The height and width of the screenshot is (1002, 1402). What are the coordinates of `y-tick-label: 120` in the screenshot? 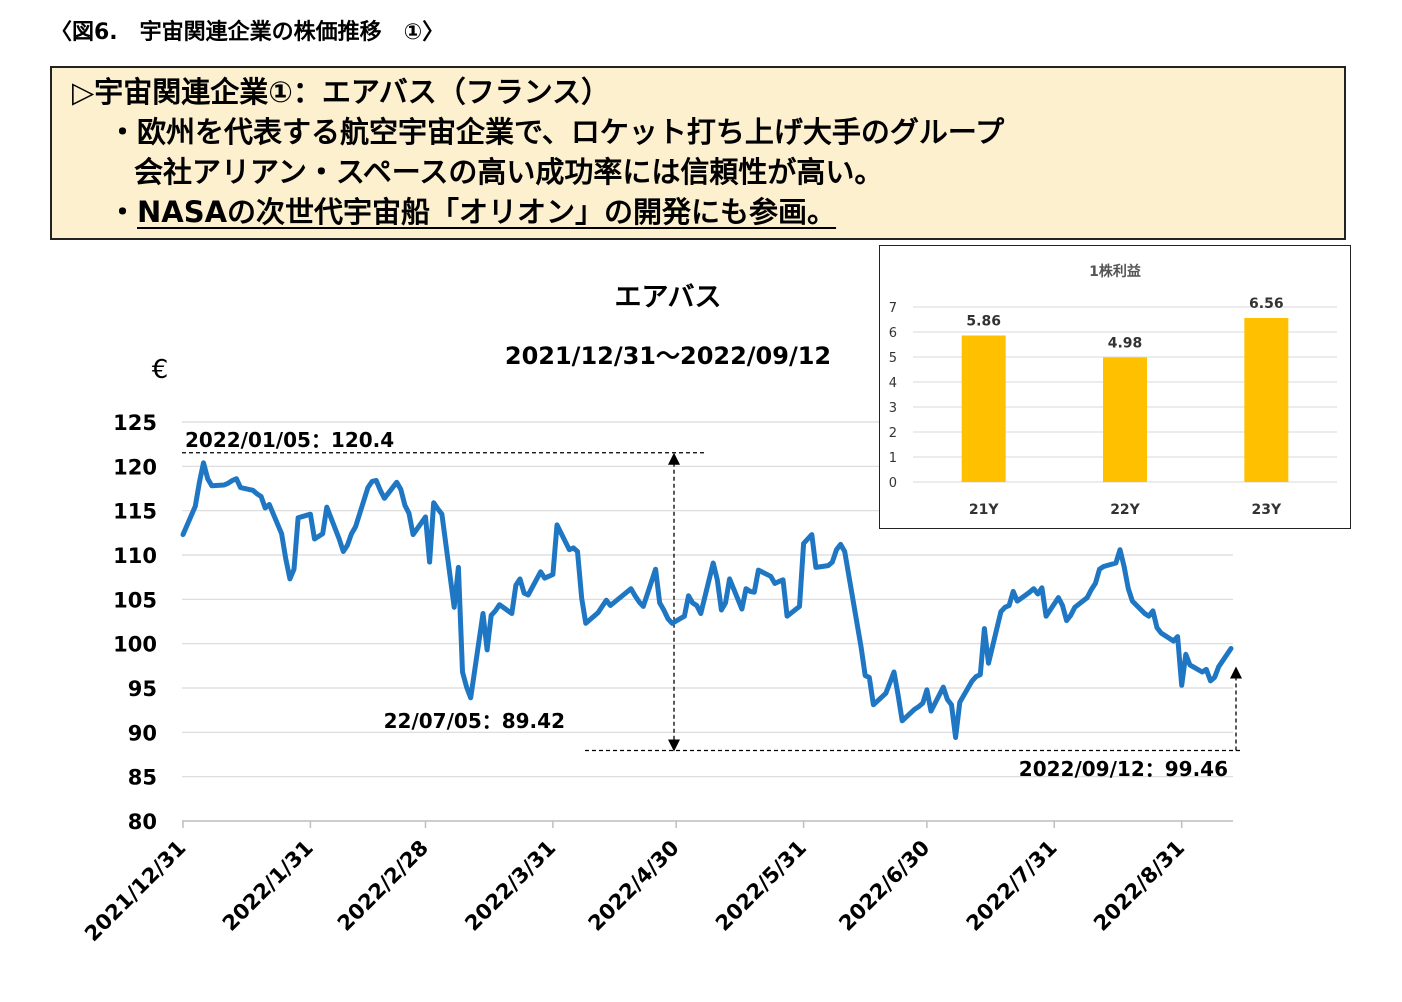 It's located at (135, 467).